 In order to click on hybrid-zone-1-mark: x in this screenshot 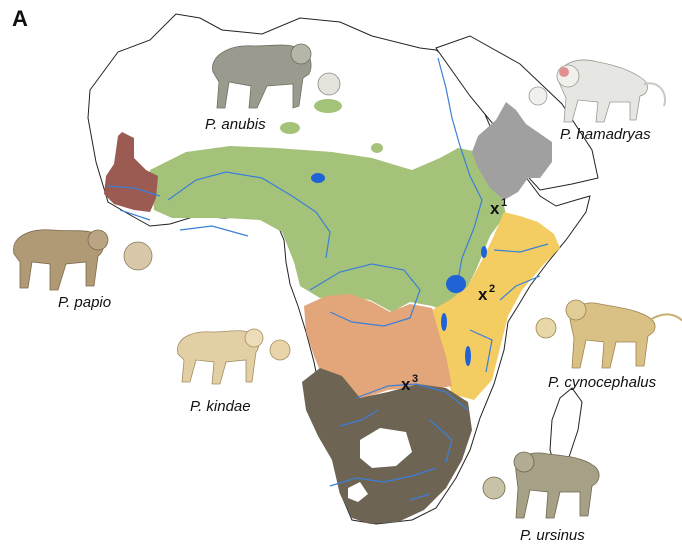, I will do `click(495, 208)`.